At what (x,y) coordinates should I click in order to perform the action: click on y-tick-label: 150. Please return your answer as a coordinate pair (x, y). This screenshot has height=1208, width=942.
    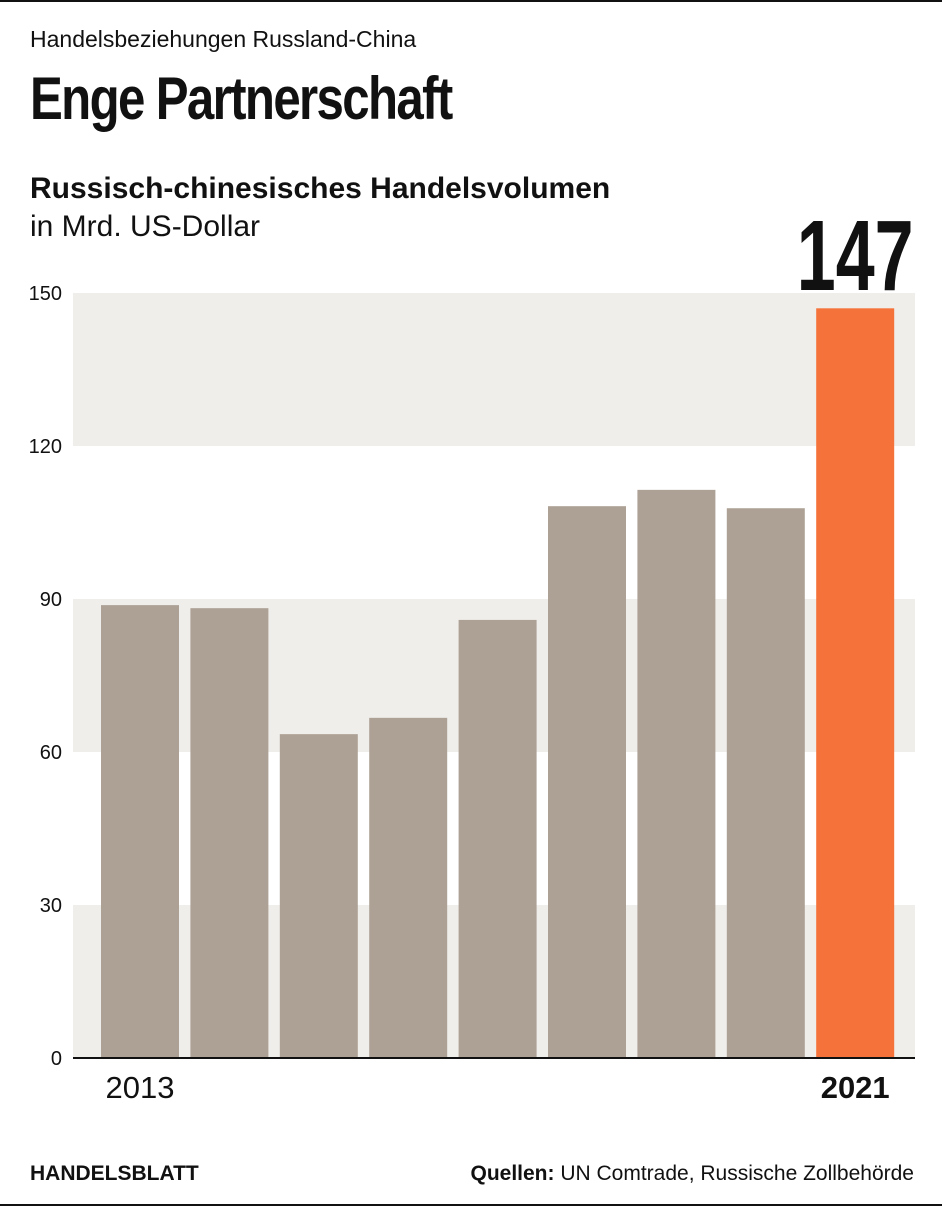
    Looking at the image, I should click on (45, 294).